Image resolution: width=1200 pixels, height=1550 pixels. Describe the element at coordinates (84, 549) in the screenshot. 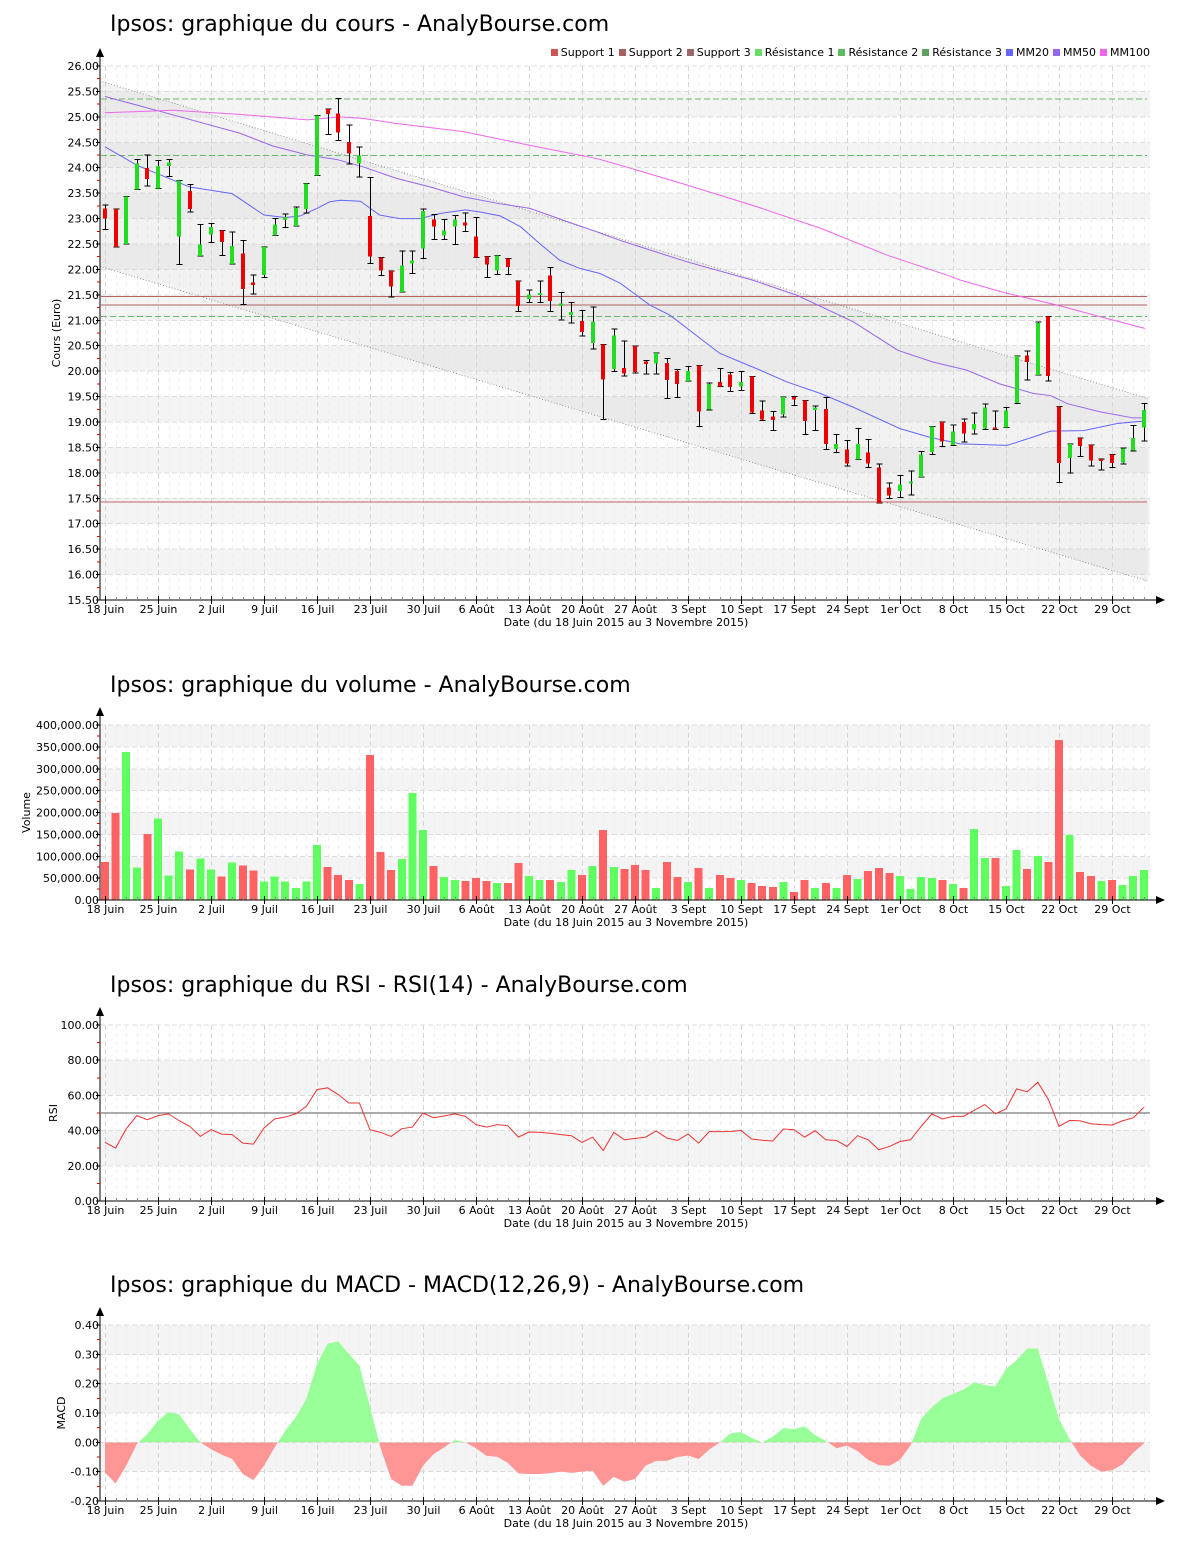

I see `y-tick-label: 16.50` at that location.